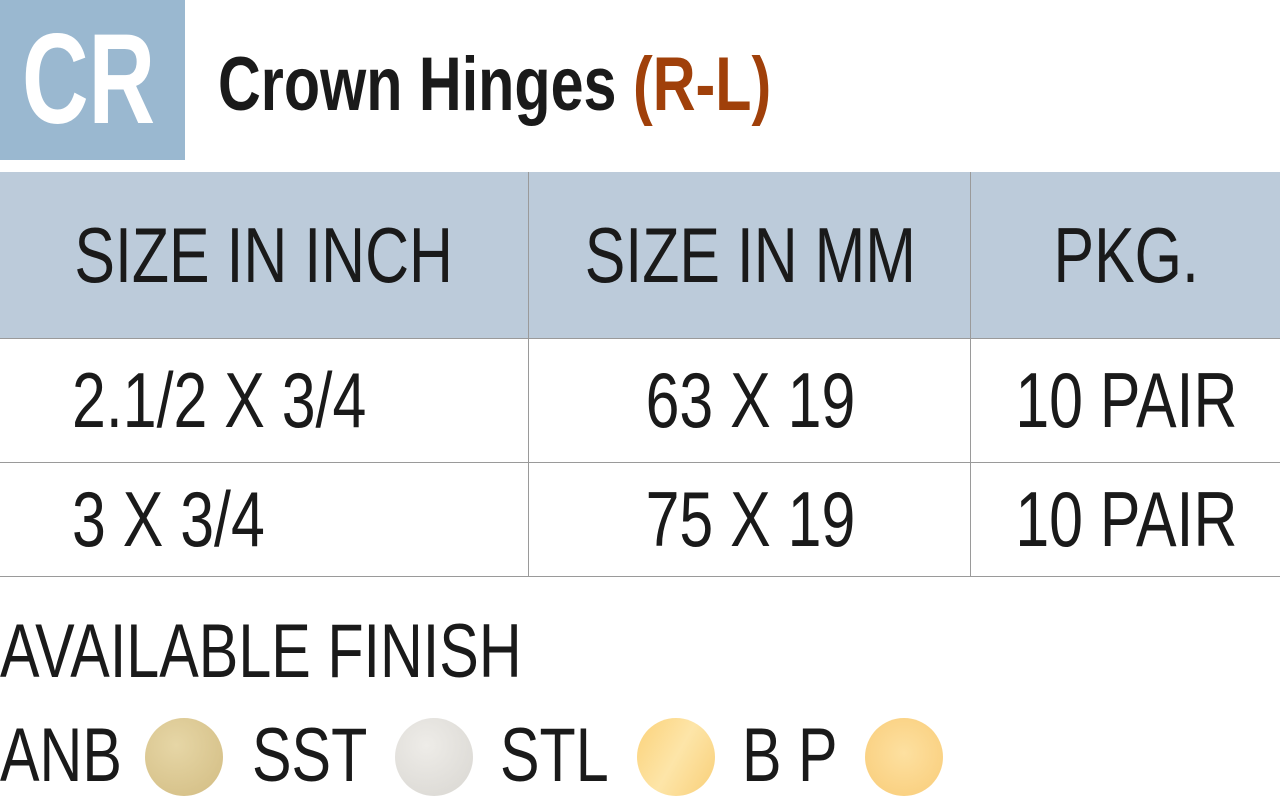  What do you see at coordinates (168, 518) in the screenshot?
I see `cell-inch: 3 X 3/4` at bounding box center [168, 518].